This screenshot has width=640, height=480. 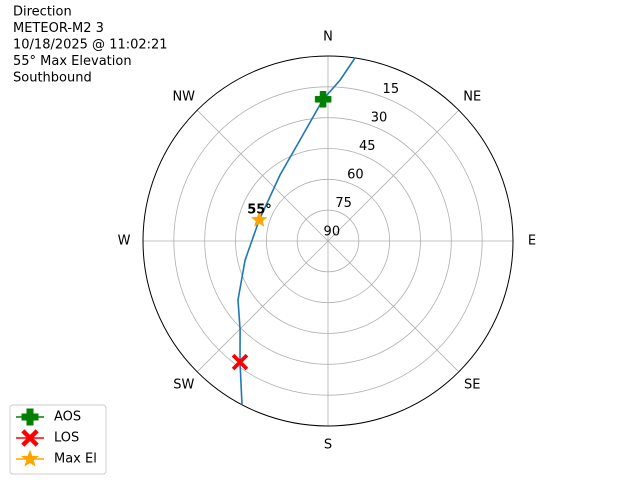 I want to click on marker-star, so click(x=259, y=219).